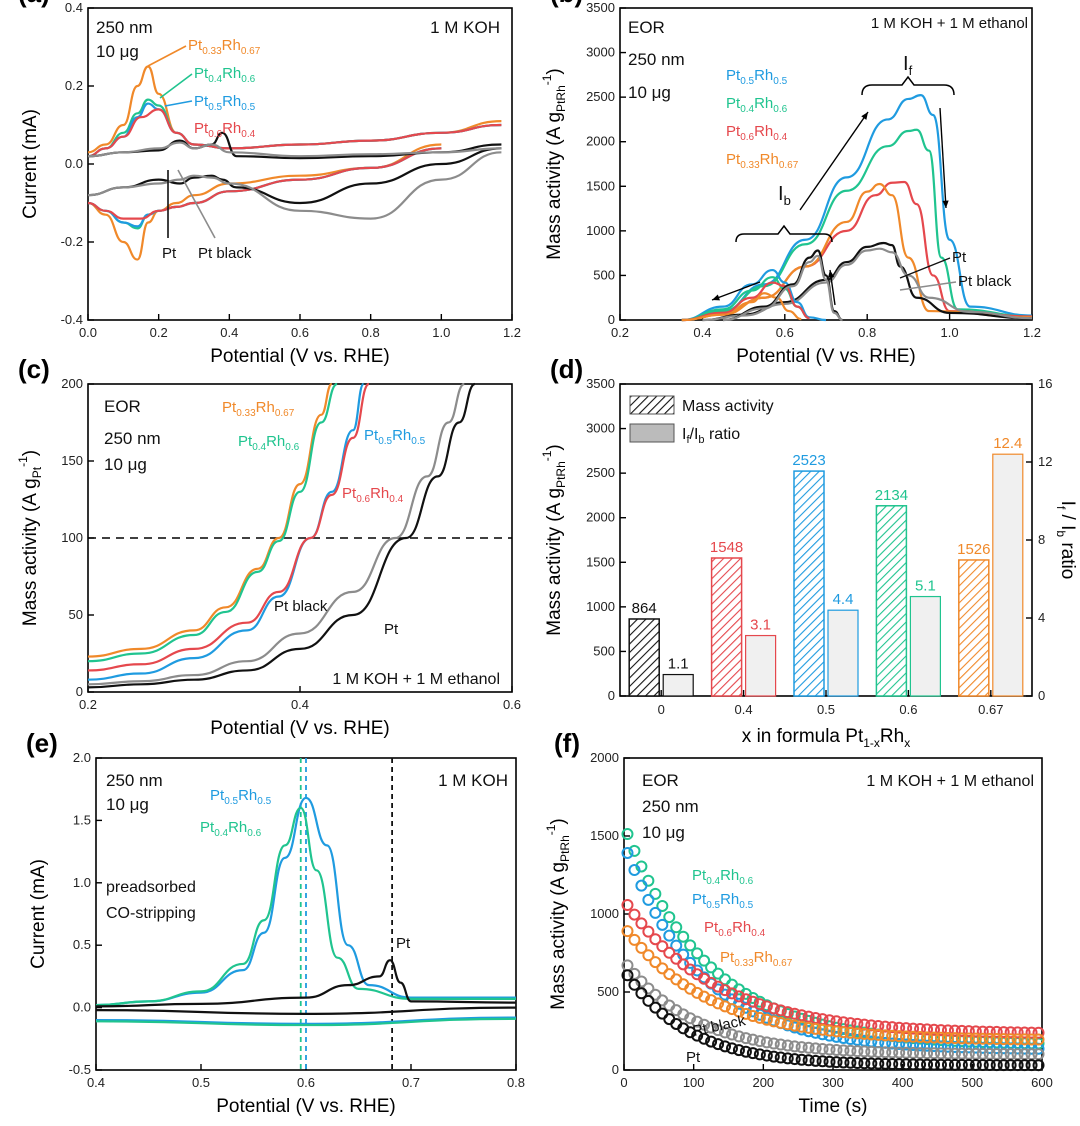 The height and width of the screenshot is (1126, 1080). Describe the element at coordinates (611, 695) in the screenshot. I see `y-tick-label: 0` at that location.